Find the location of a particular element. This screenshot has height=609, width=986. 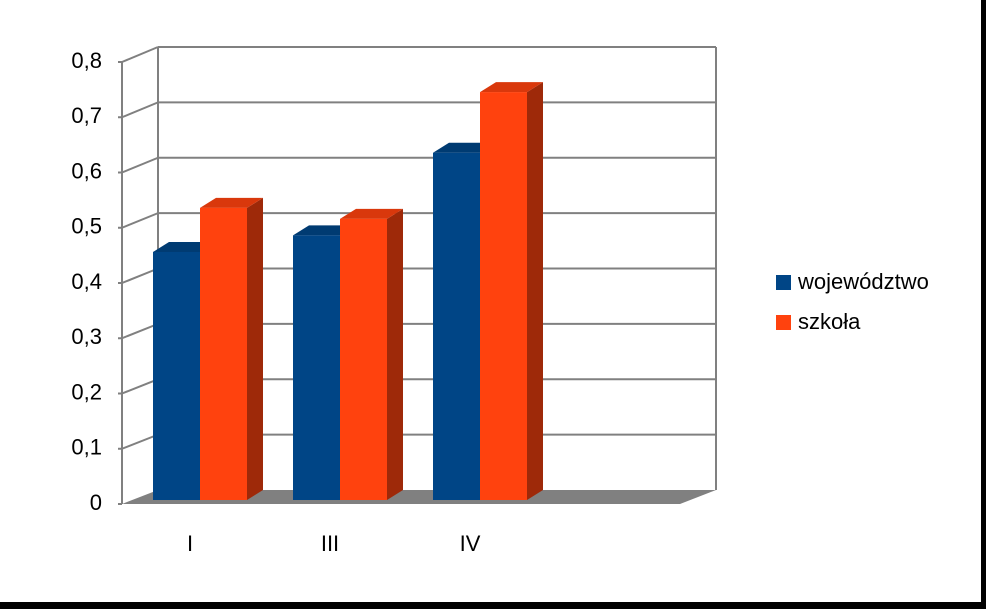

y-tick-label: 0,3 is located at coordinates (86, 336).